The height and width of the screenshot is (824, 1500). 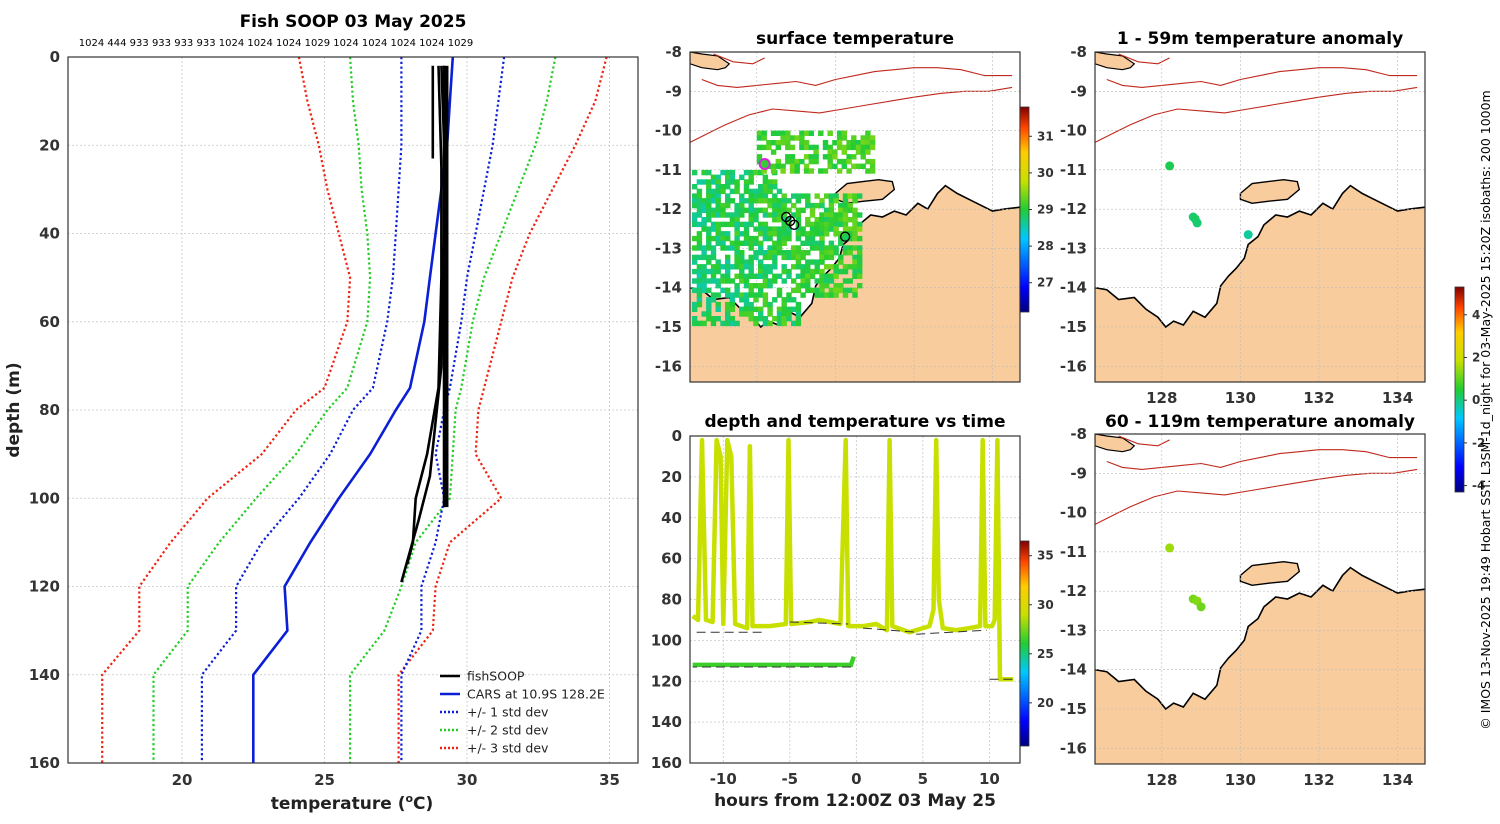 I want to click on profile-ytick-100: 100, so click(x=44, y=498).